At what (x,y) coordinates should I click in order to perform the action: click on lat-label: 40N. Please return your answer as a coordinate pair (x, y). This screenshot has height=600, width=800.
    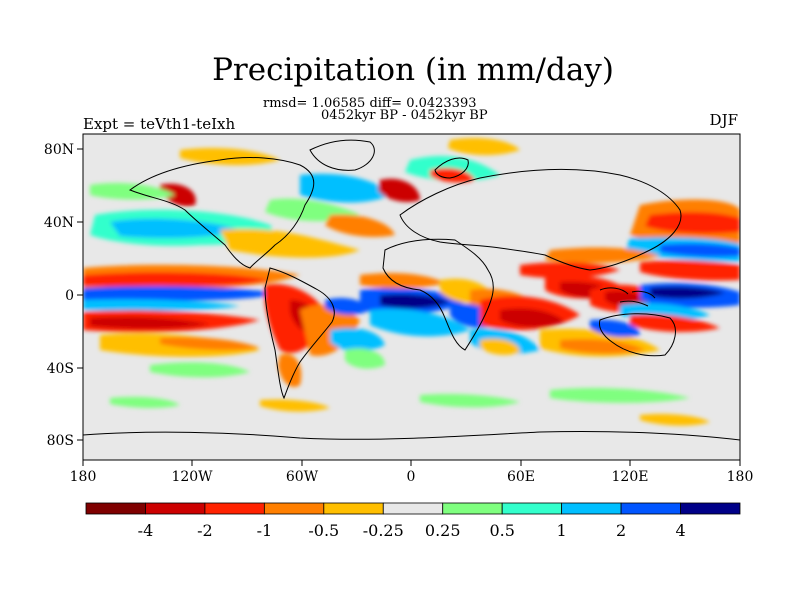
    Looking at the image, I should click on (59, 223).